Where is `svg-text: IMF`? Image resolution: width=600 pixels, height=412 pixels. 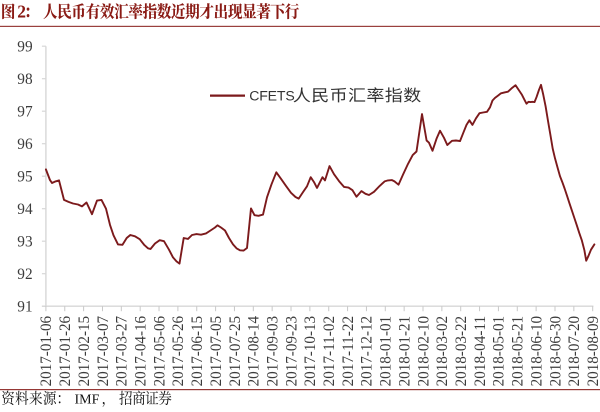
svg-text: IMF is located at coordinates (87, 400).